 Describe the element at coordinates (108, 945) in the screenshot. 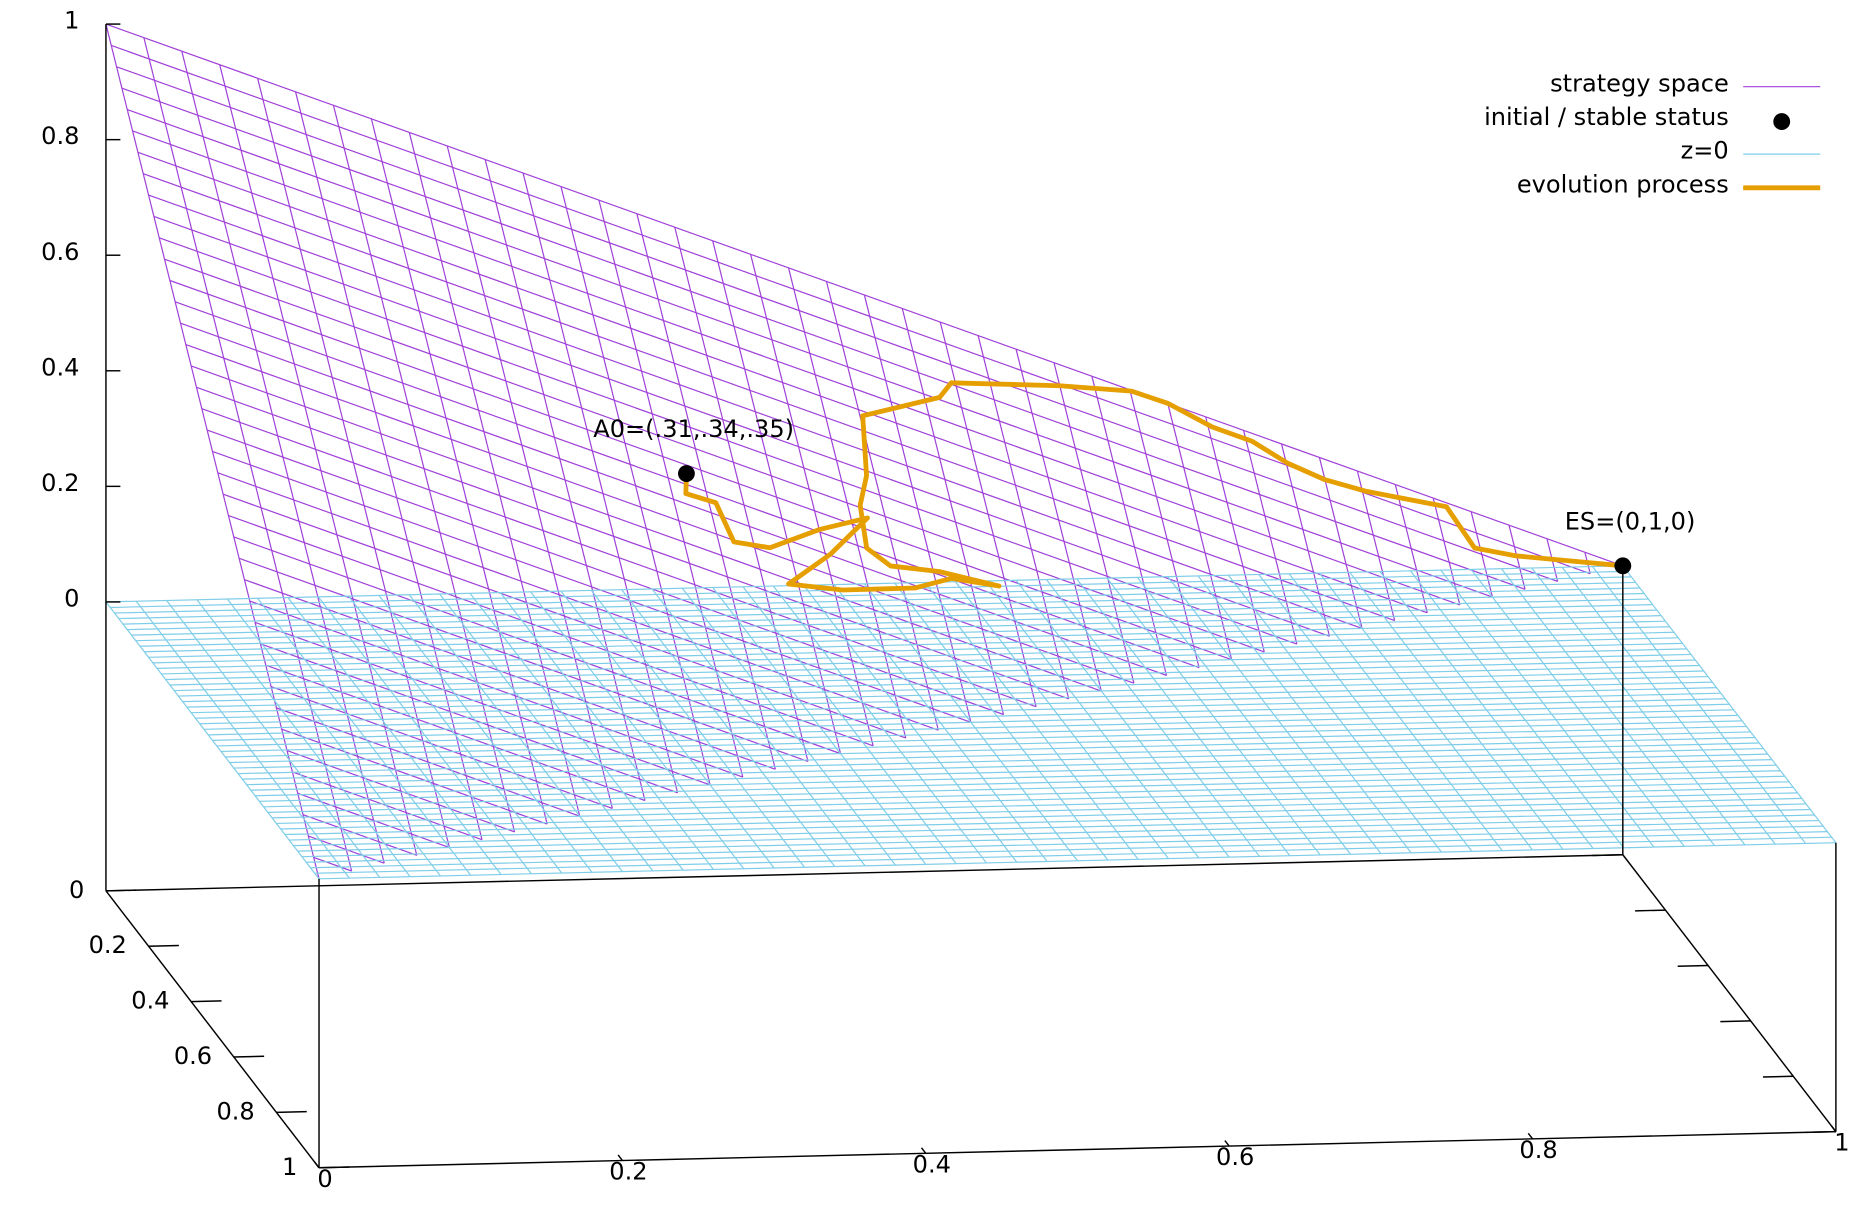

I see `y-tick-label: 0.2` at that location.